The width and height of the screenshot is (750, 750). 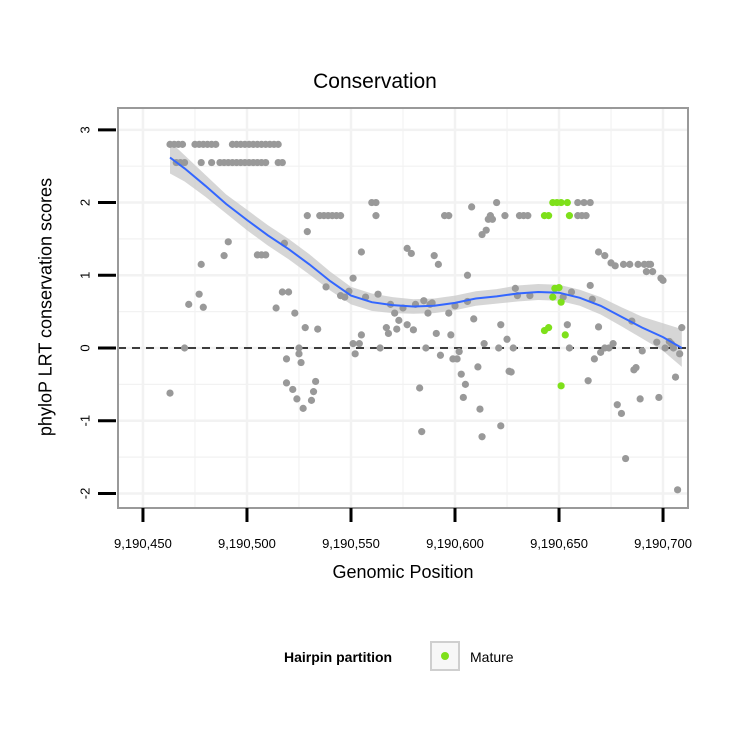 What do you see at coordinates (375, 658) in the screenshot?
I see `legend: Hairpin partition Mature` at bounding box center [375, 658].